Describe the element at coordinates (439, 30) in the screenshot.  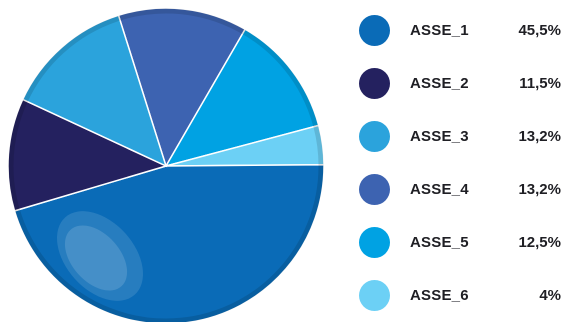
I see `legend-label: ASSE_1` at that location.